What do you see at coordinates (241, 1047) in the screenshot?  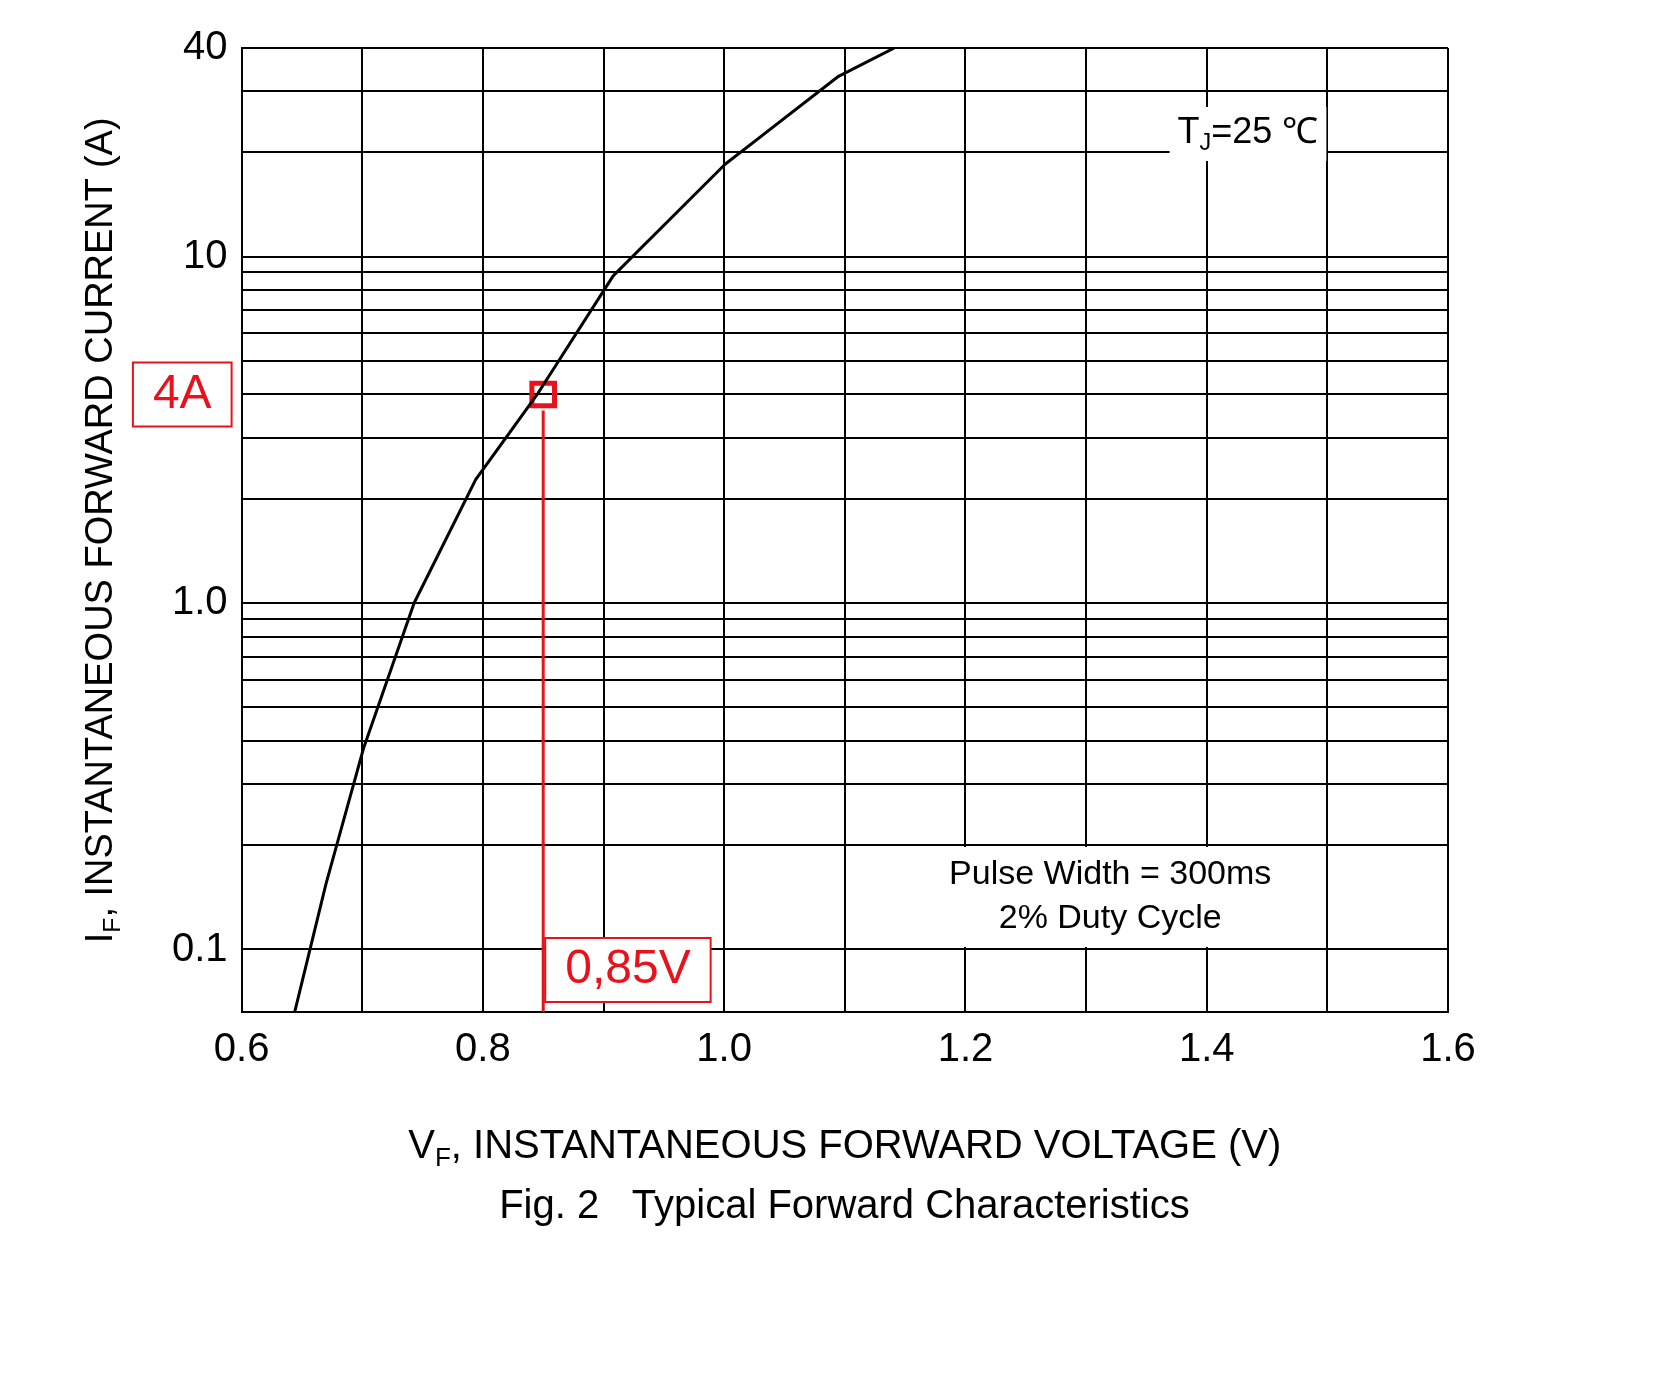 I see `x-tick-label: 0.6` at bounding box center [241, 1047].